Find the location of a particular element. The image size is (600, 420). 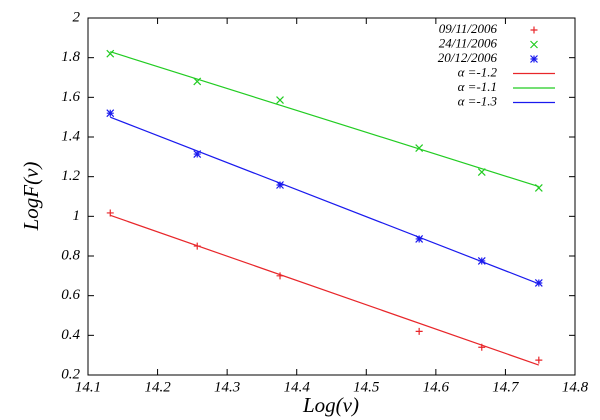

y-tick-label: 1 is located at coordinates (77, 216).